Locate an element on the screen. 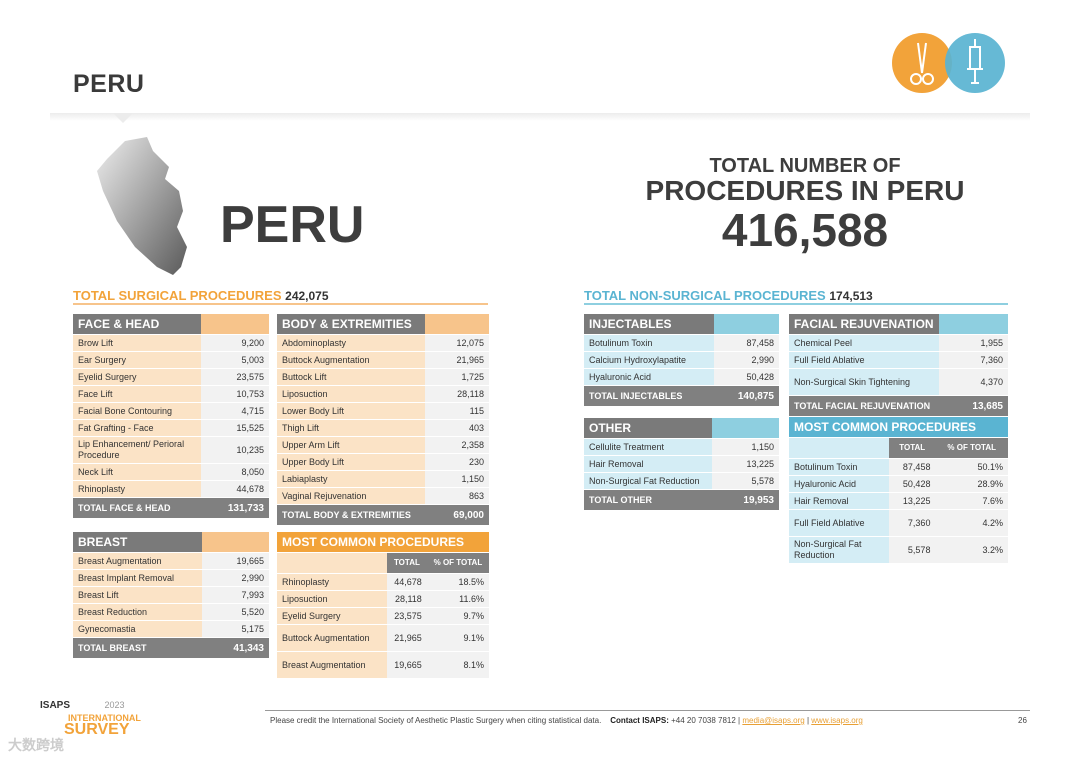 This screenshot has width=1080, height=764. table-row: Breast Augmentation 19,665 is located at coordinates (171, 561).